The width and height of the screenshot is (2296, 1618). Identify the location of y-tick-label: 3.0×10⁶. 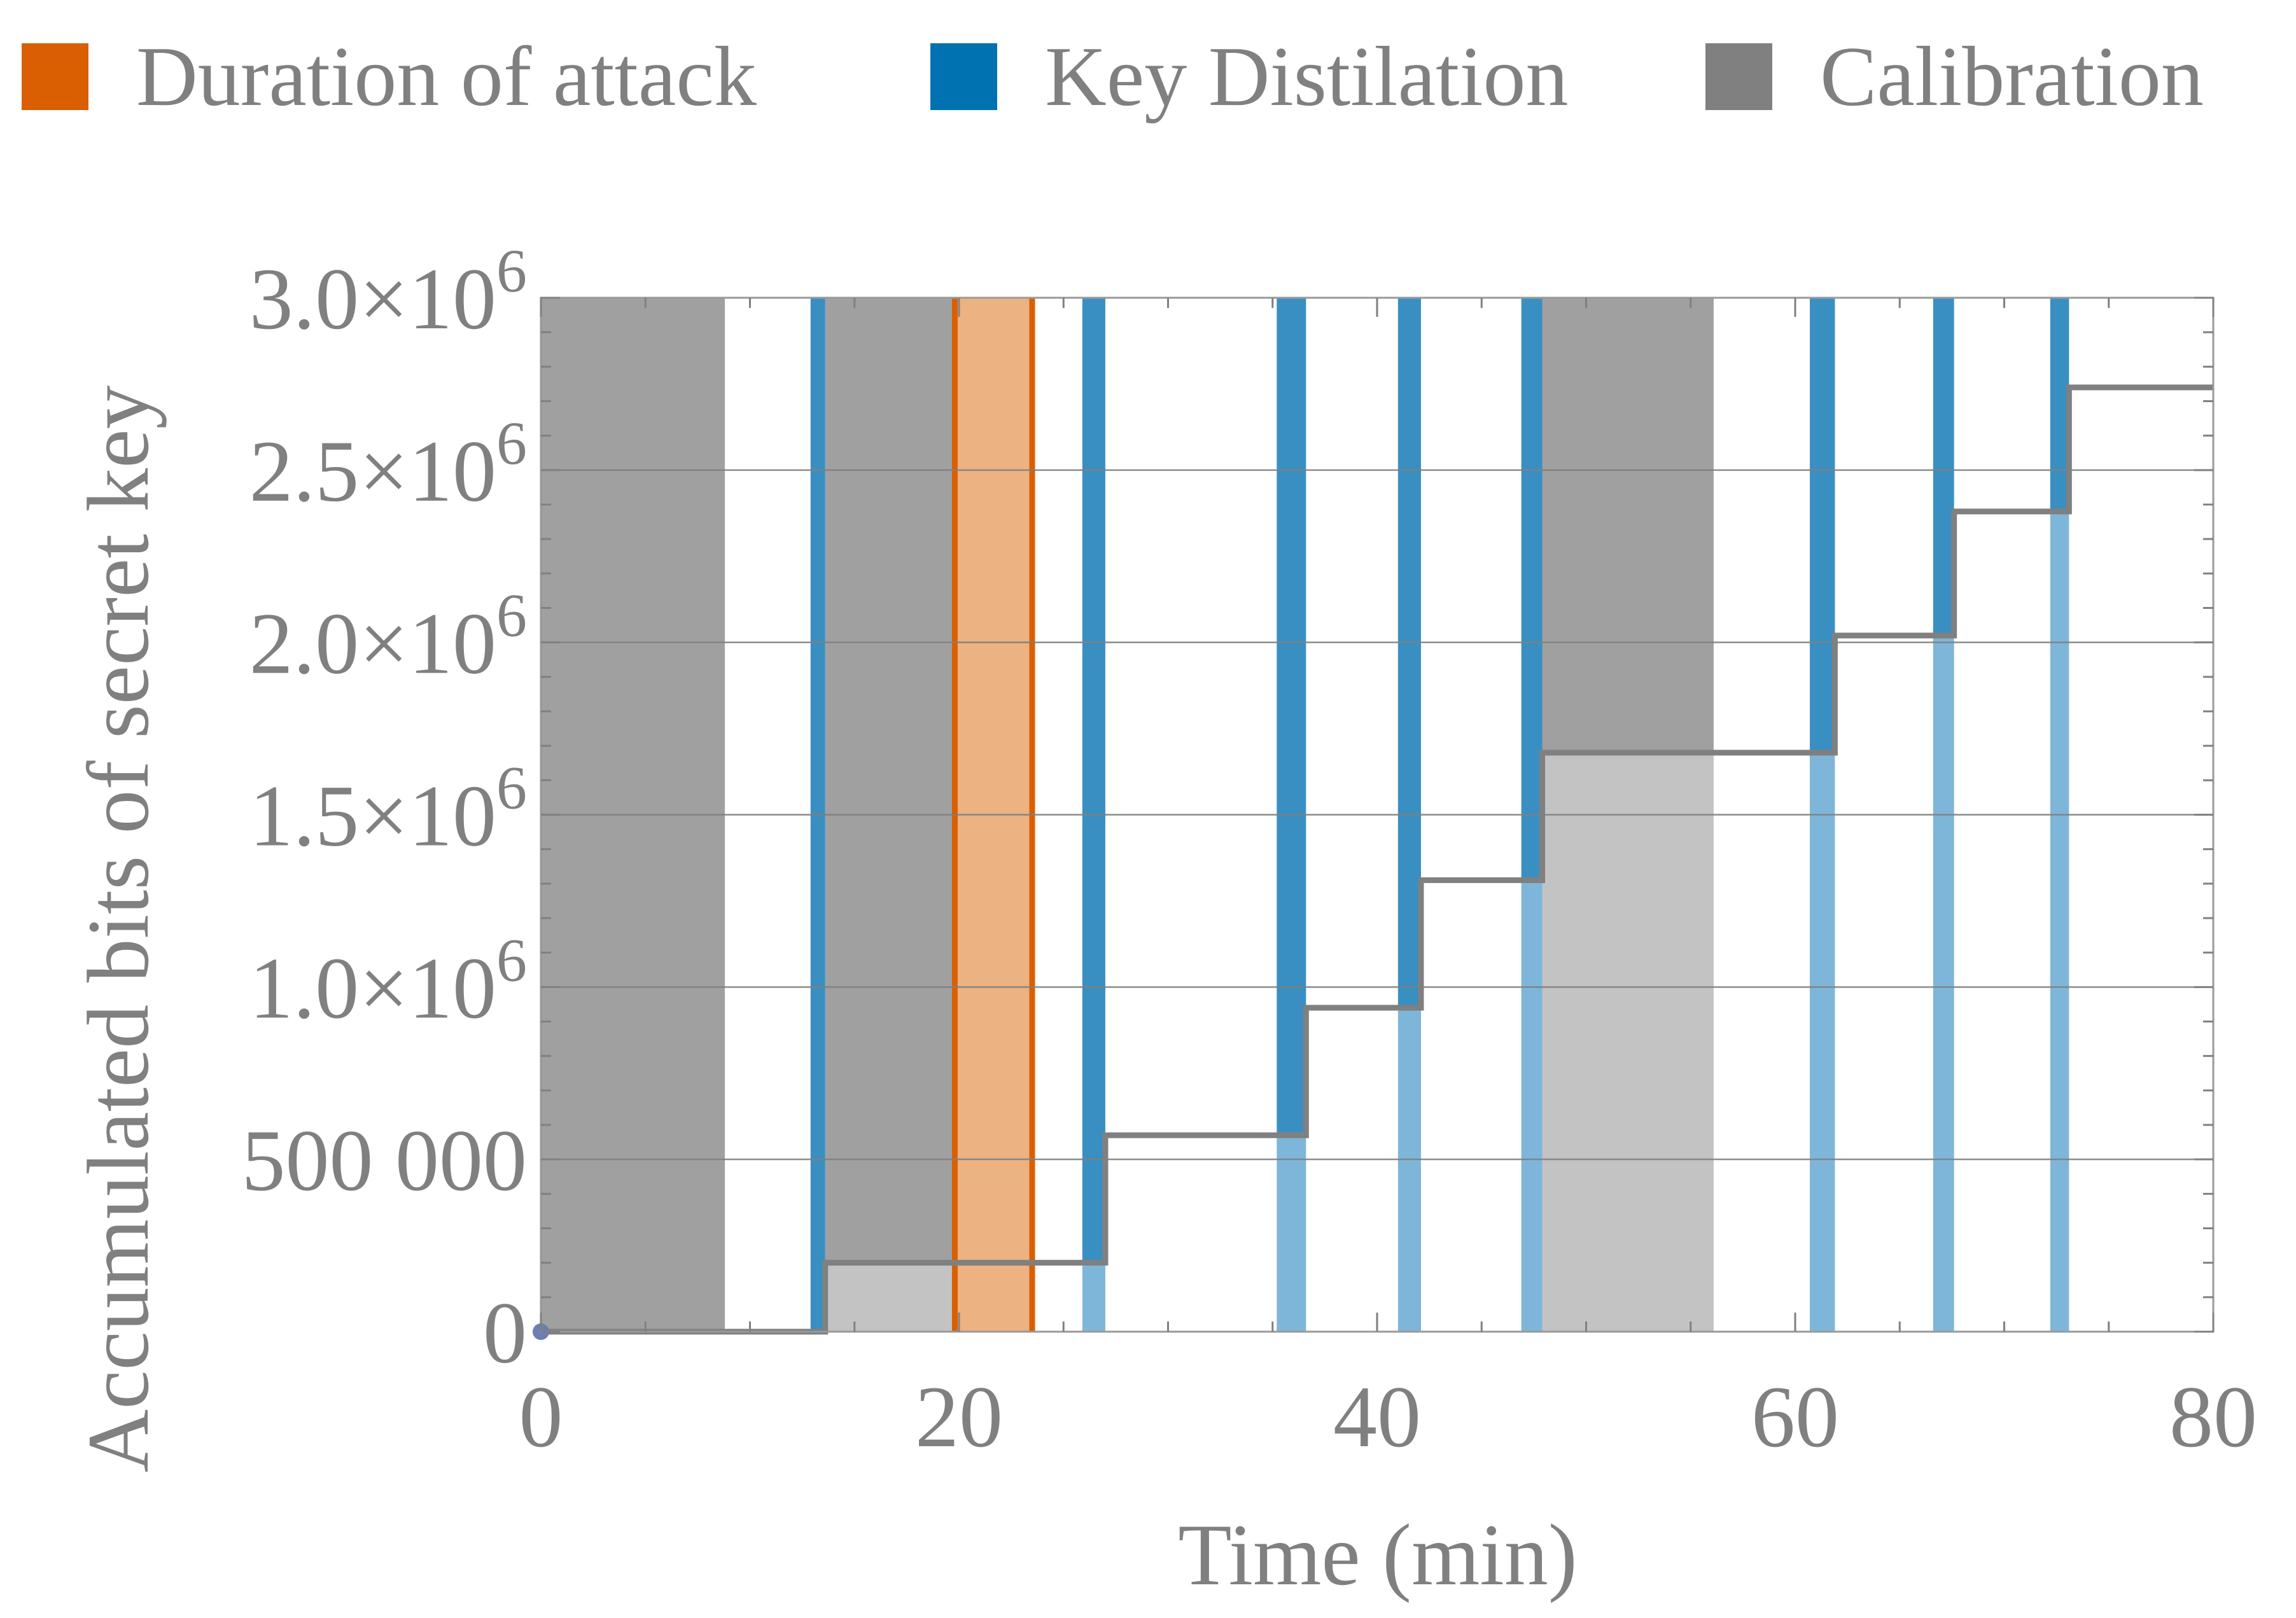
(388, 292).